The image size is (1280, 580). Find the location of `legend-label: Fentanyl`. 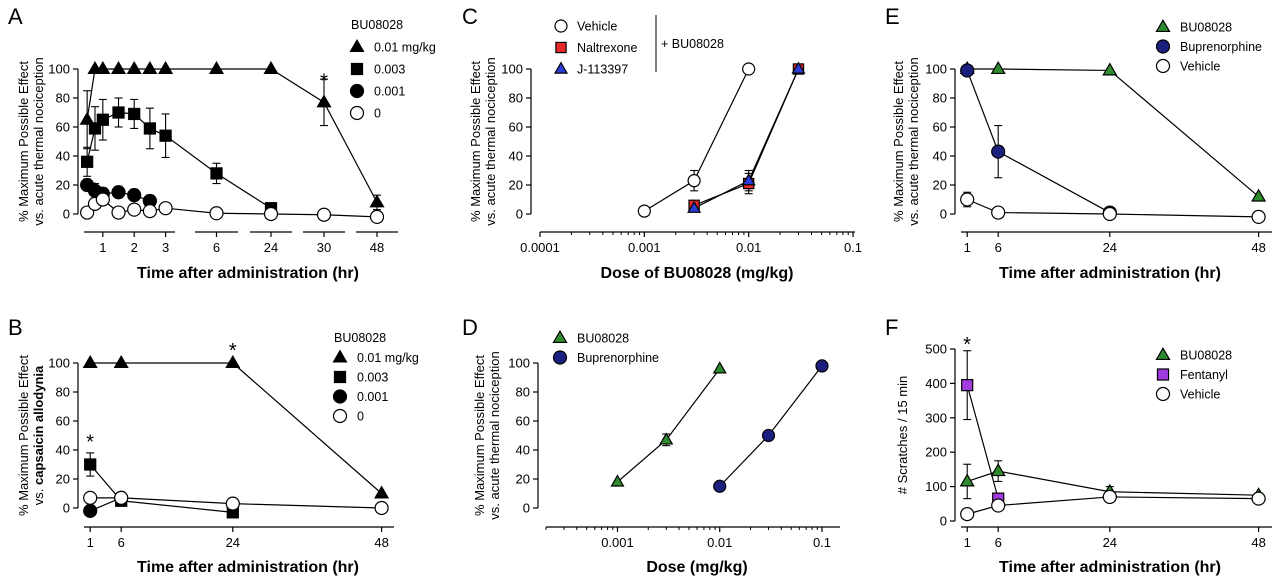

legend-label: Fentanyl is located at coordinates (1204, 375).